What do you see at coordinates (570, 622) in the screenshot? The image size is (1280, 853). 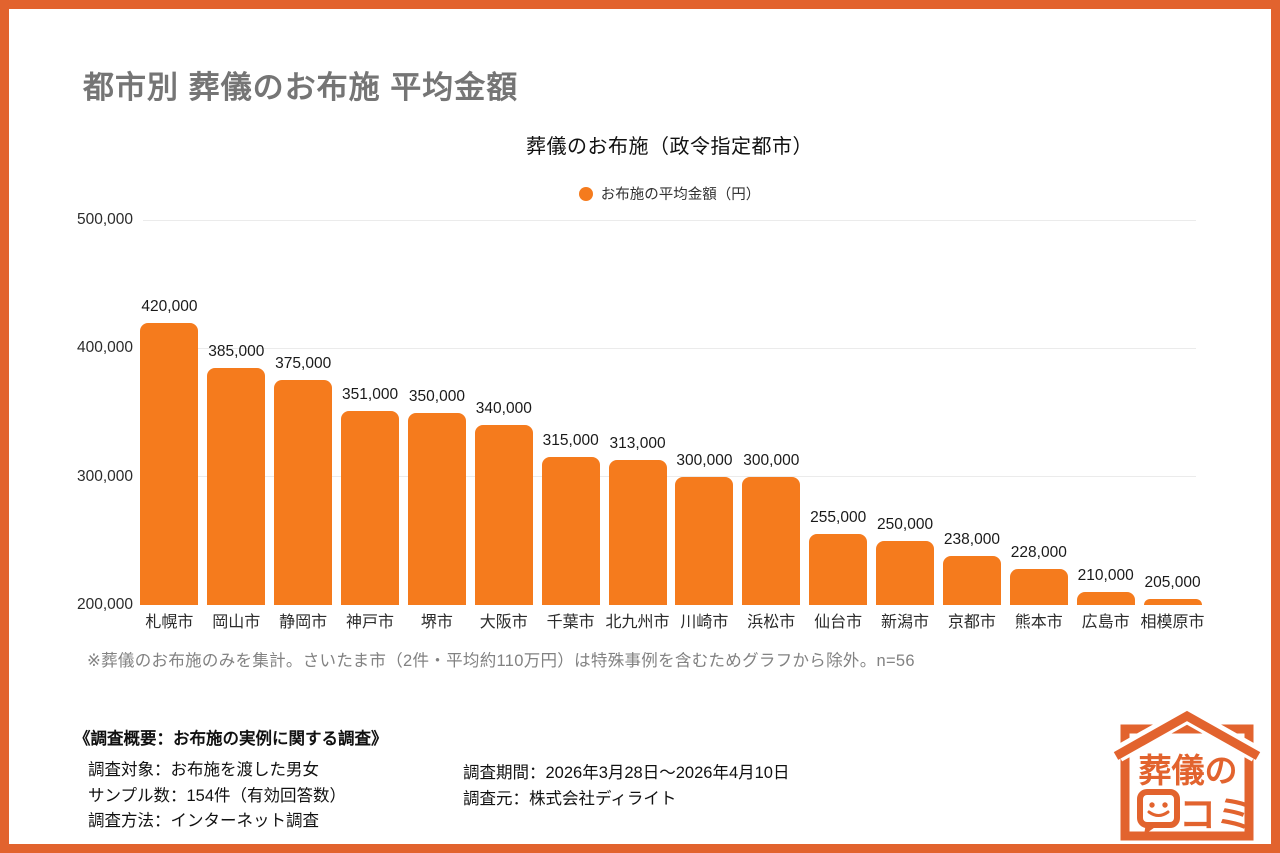 I see `x-axis-tick-label: 千葉市` at bounding box center [570, 622].